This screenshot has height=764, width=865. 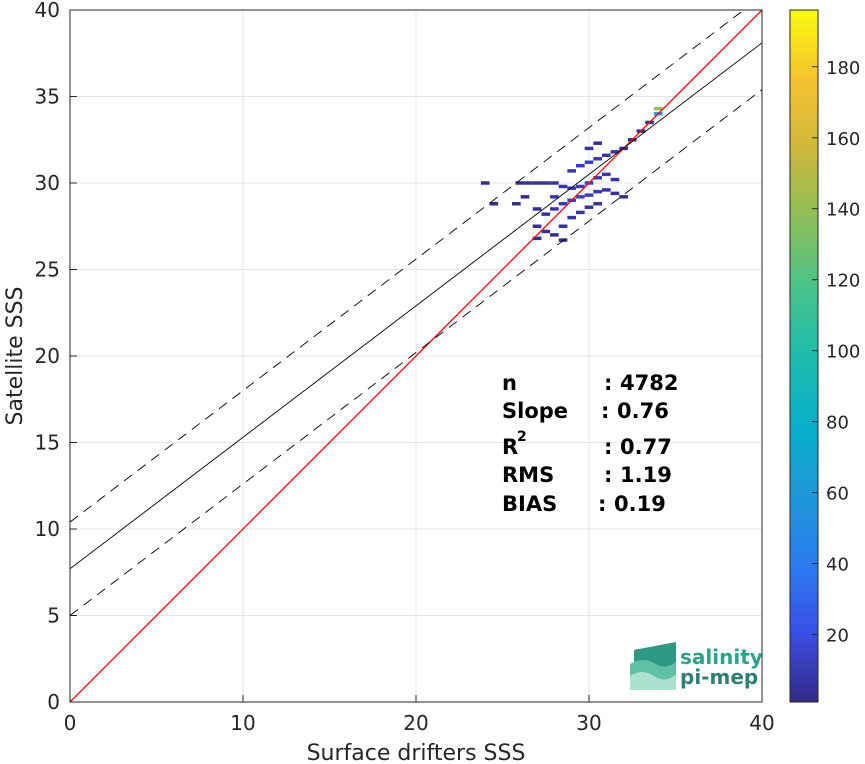 I want to click on colorbar-tick-label: 20, so click(x=837, y=636).